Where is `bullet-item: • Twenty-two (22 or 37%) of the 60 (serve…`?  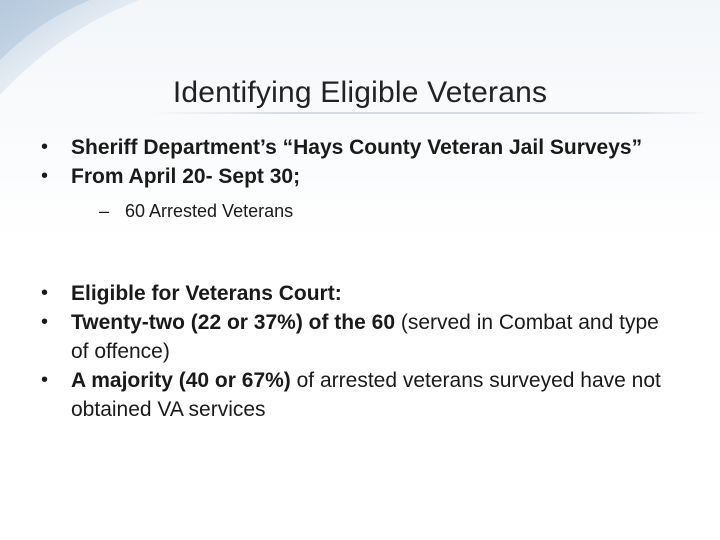
bullet-item: • Twenty-two (22 or 37%) of the 60 (serve… is located at coordinates (360, 337).